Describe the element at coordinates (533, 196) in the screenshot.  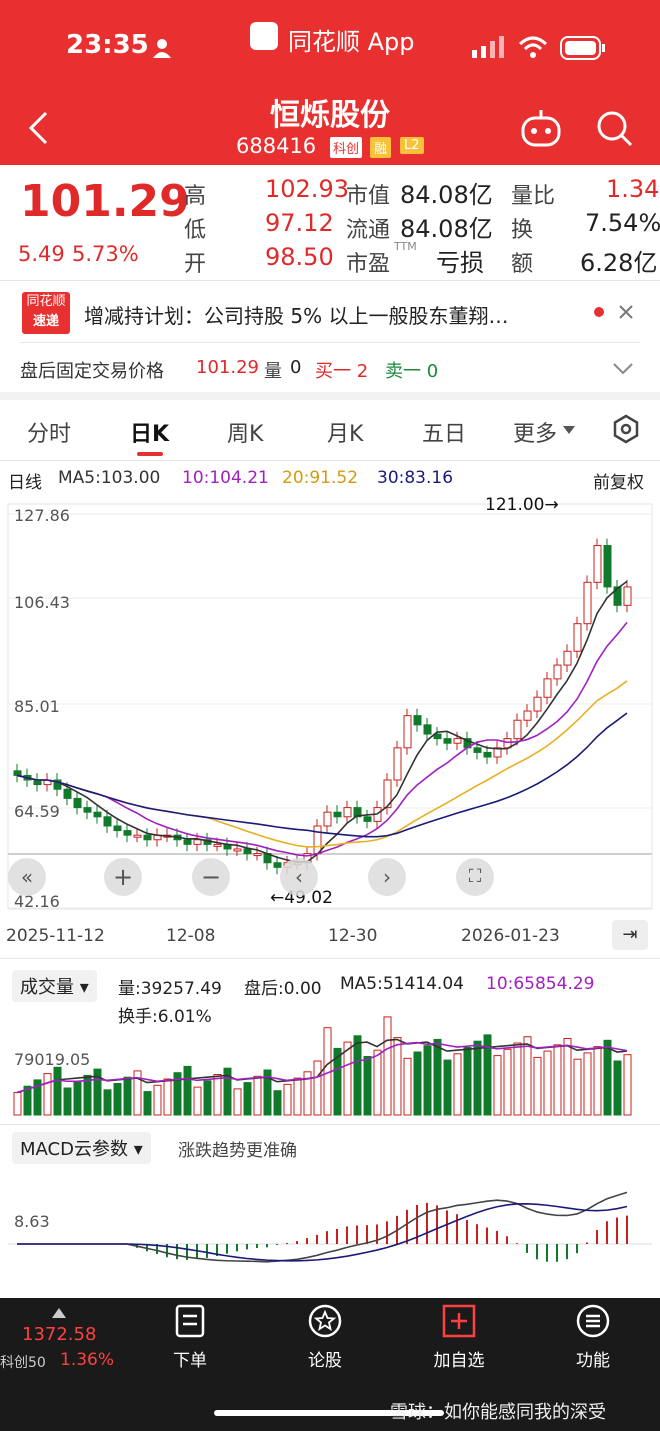
I see `volume-ratio-label: 量比` at that location.